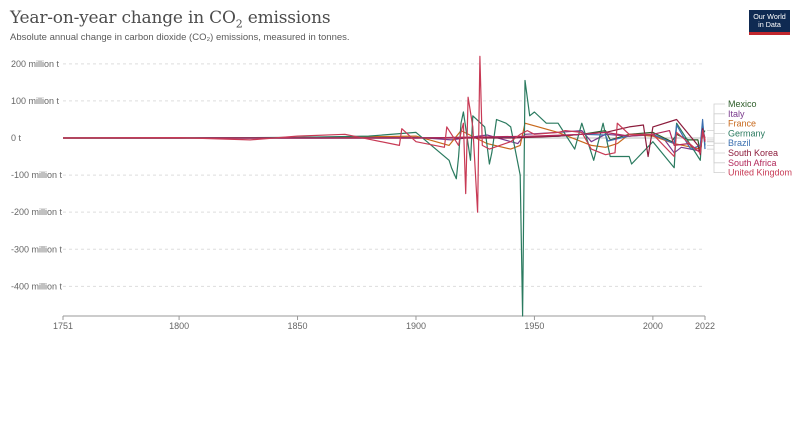 Image resolution: width=800 pixels, height=432 pixels. I want to click on x-tick-label: 1850, so click(298, 326).